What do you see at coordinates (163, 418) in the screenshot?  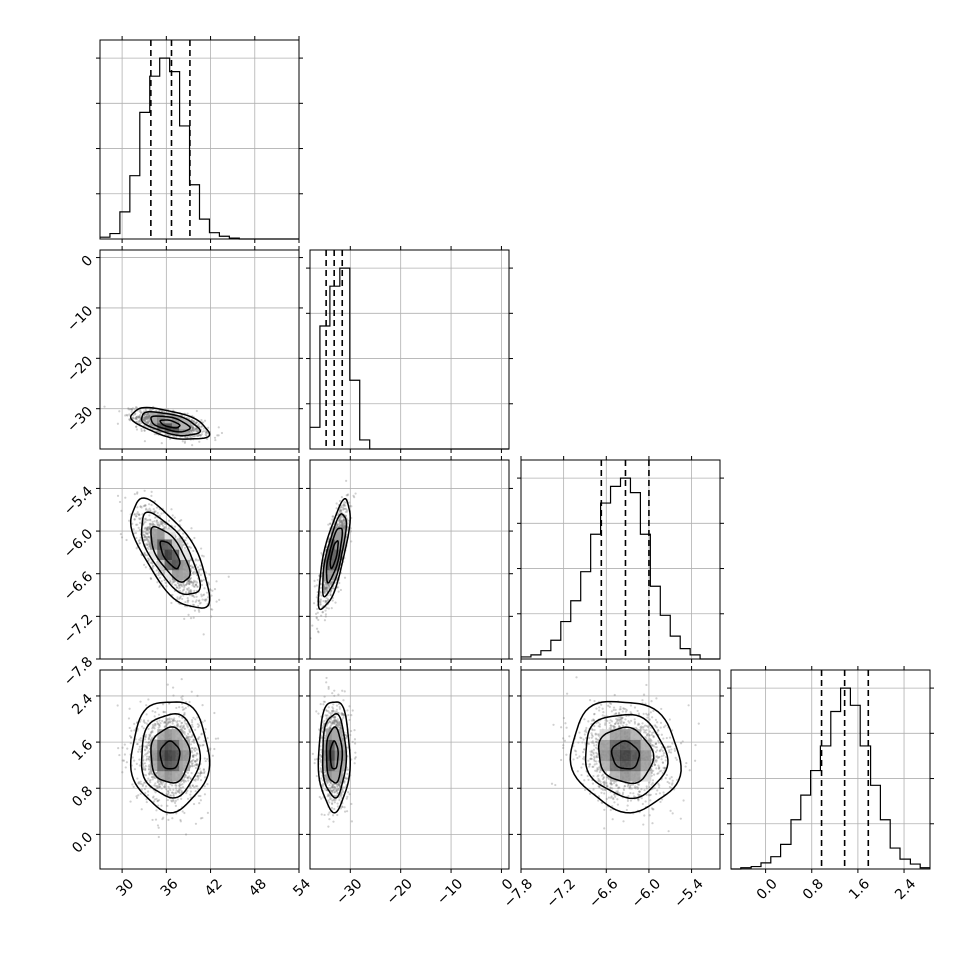 I see `density-cell` at bounding box center [163, 418].